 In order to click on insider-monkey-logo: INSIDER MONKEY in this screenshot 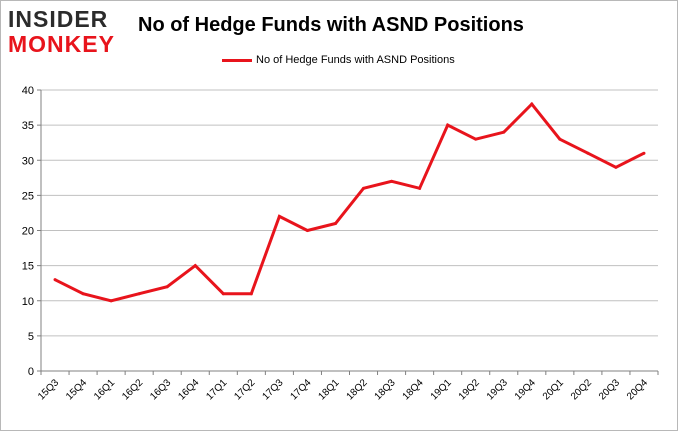, I will do `click(61, 32)`.